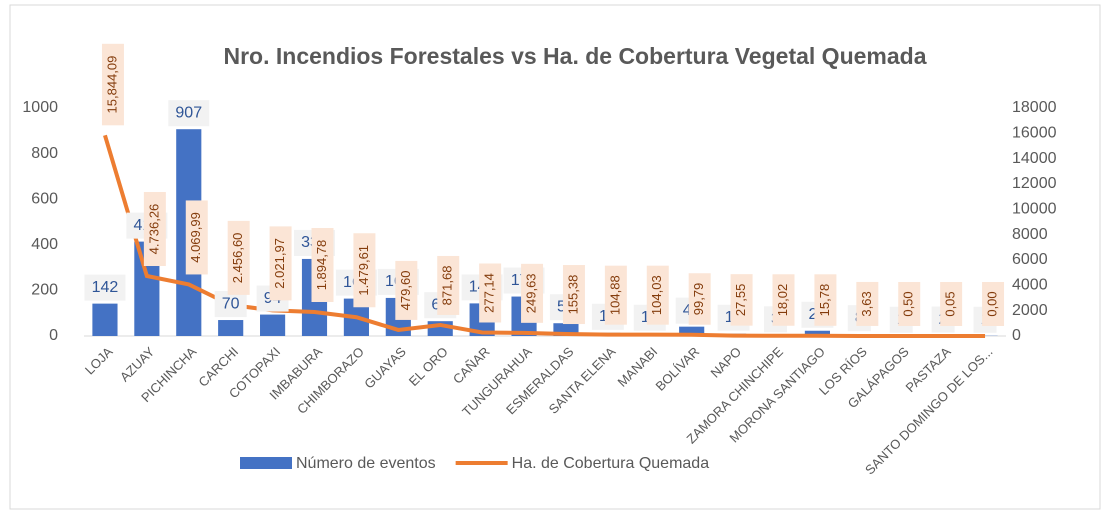  What do you see at coordinates (44, 153) in the screenshot?
I see `y-tick-label: 800` at bounding box center [44, 153].